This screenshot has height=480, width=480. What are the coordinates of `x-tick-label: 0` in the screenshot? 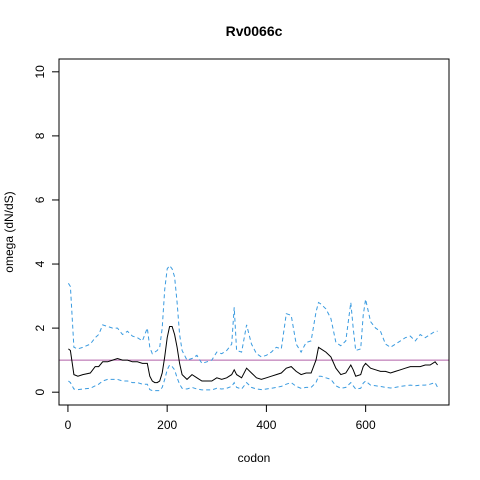 It's located at (68, 425).